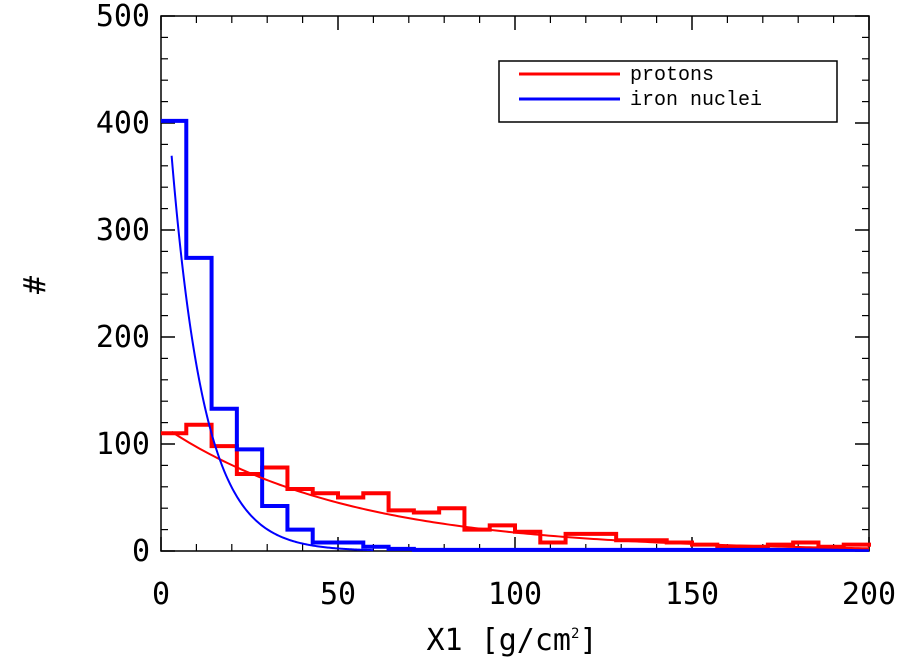  What do you see at coordinates (692, 594) in the screenshot?
I see `x-tick-label: 150` at bounding box center [692, 594].